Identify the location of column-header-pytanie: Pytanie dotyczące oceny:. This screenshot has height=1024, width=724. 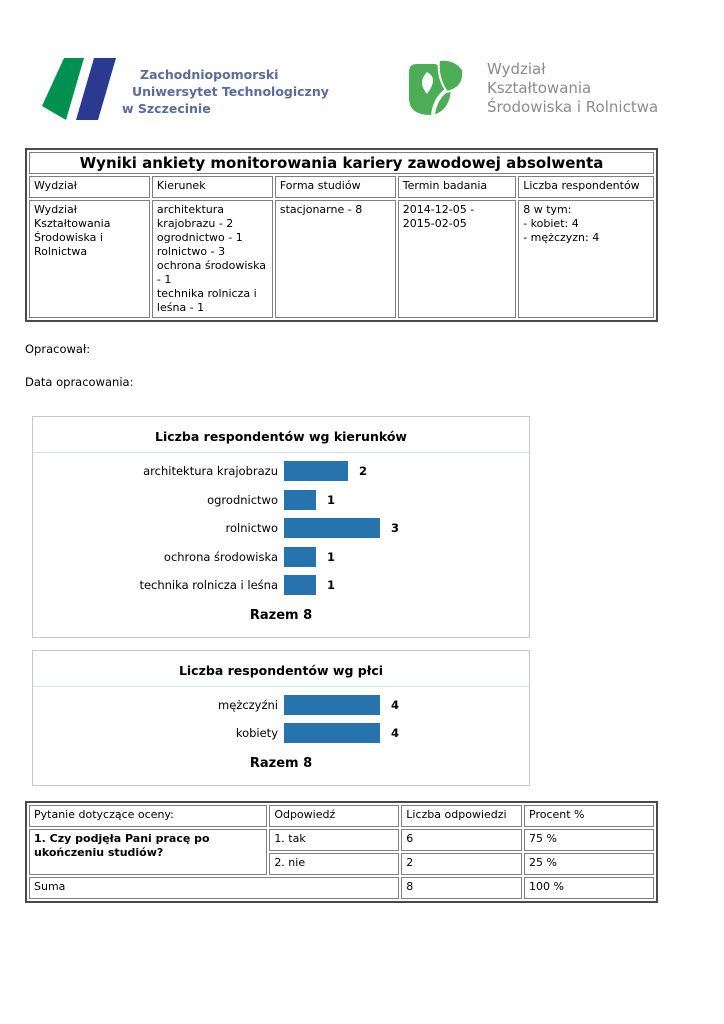
(148, 815).